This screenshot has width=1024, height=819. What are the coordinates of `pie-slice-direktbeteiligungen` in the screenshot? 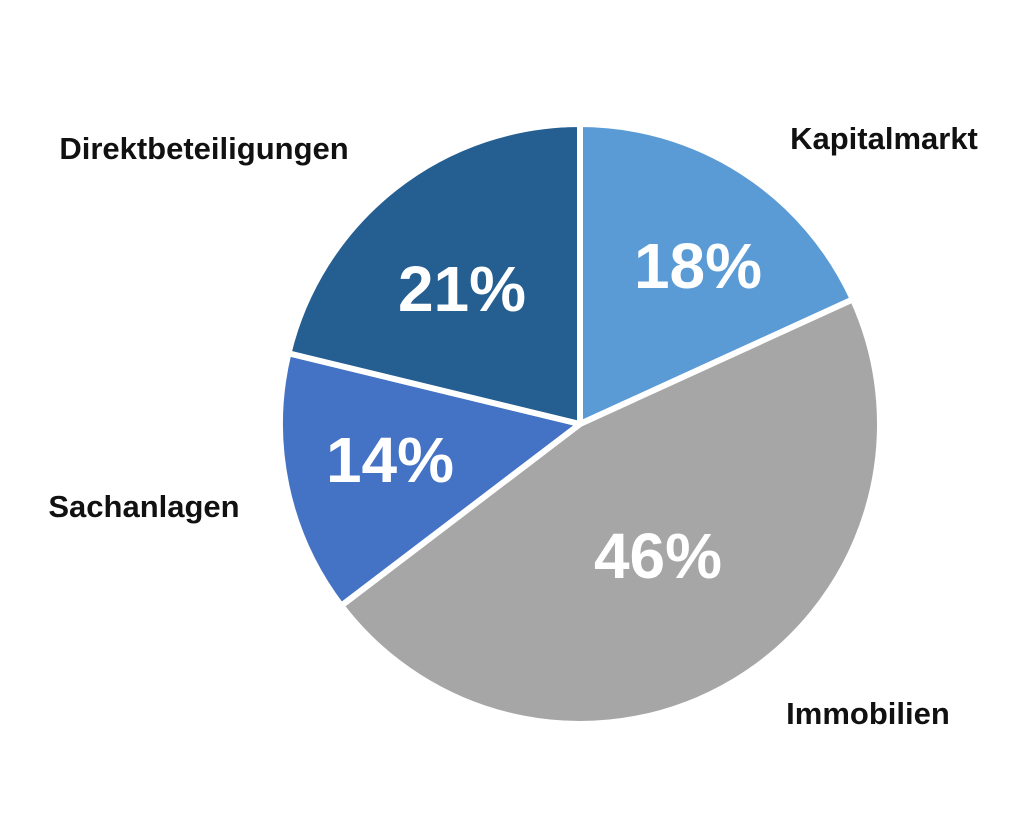 It's located at (434, 274).